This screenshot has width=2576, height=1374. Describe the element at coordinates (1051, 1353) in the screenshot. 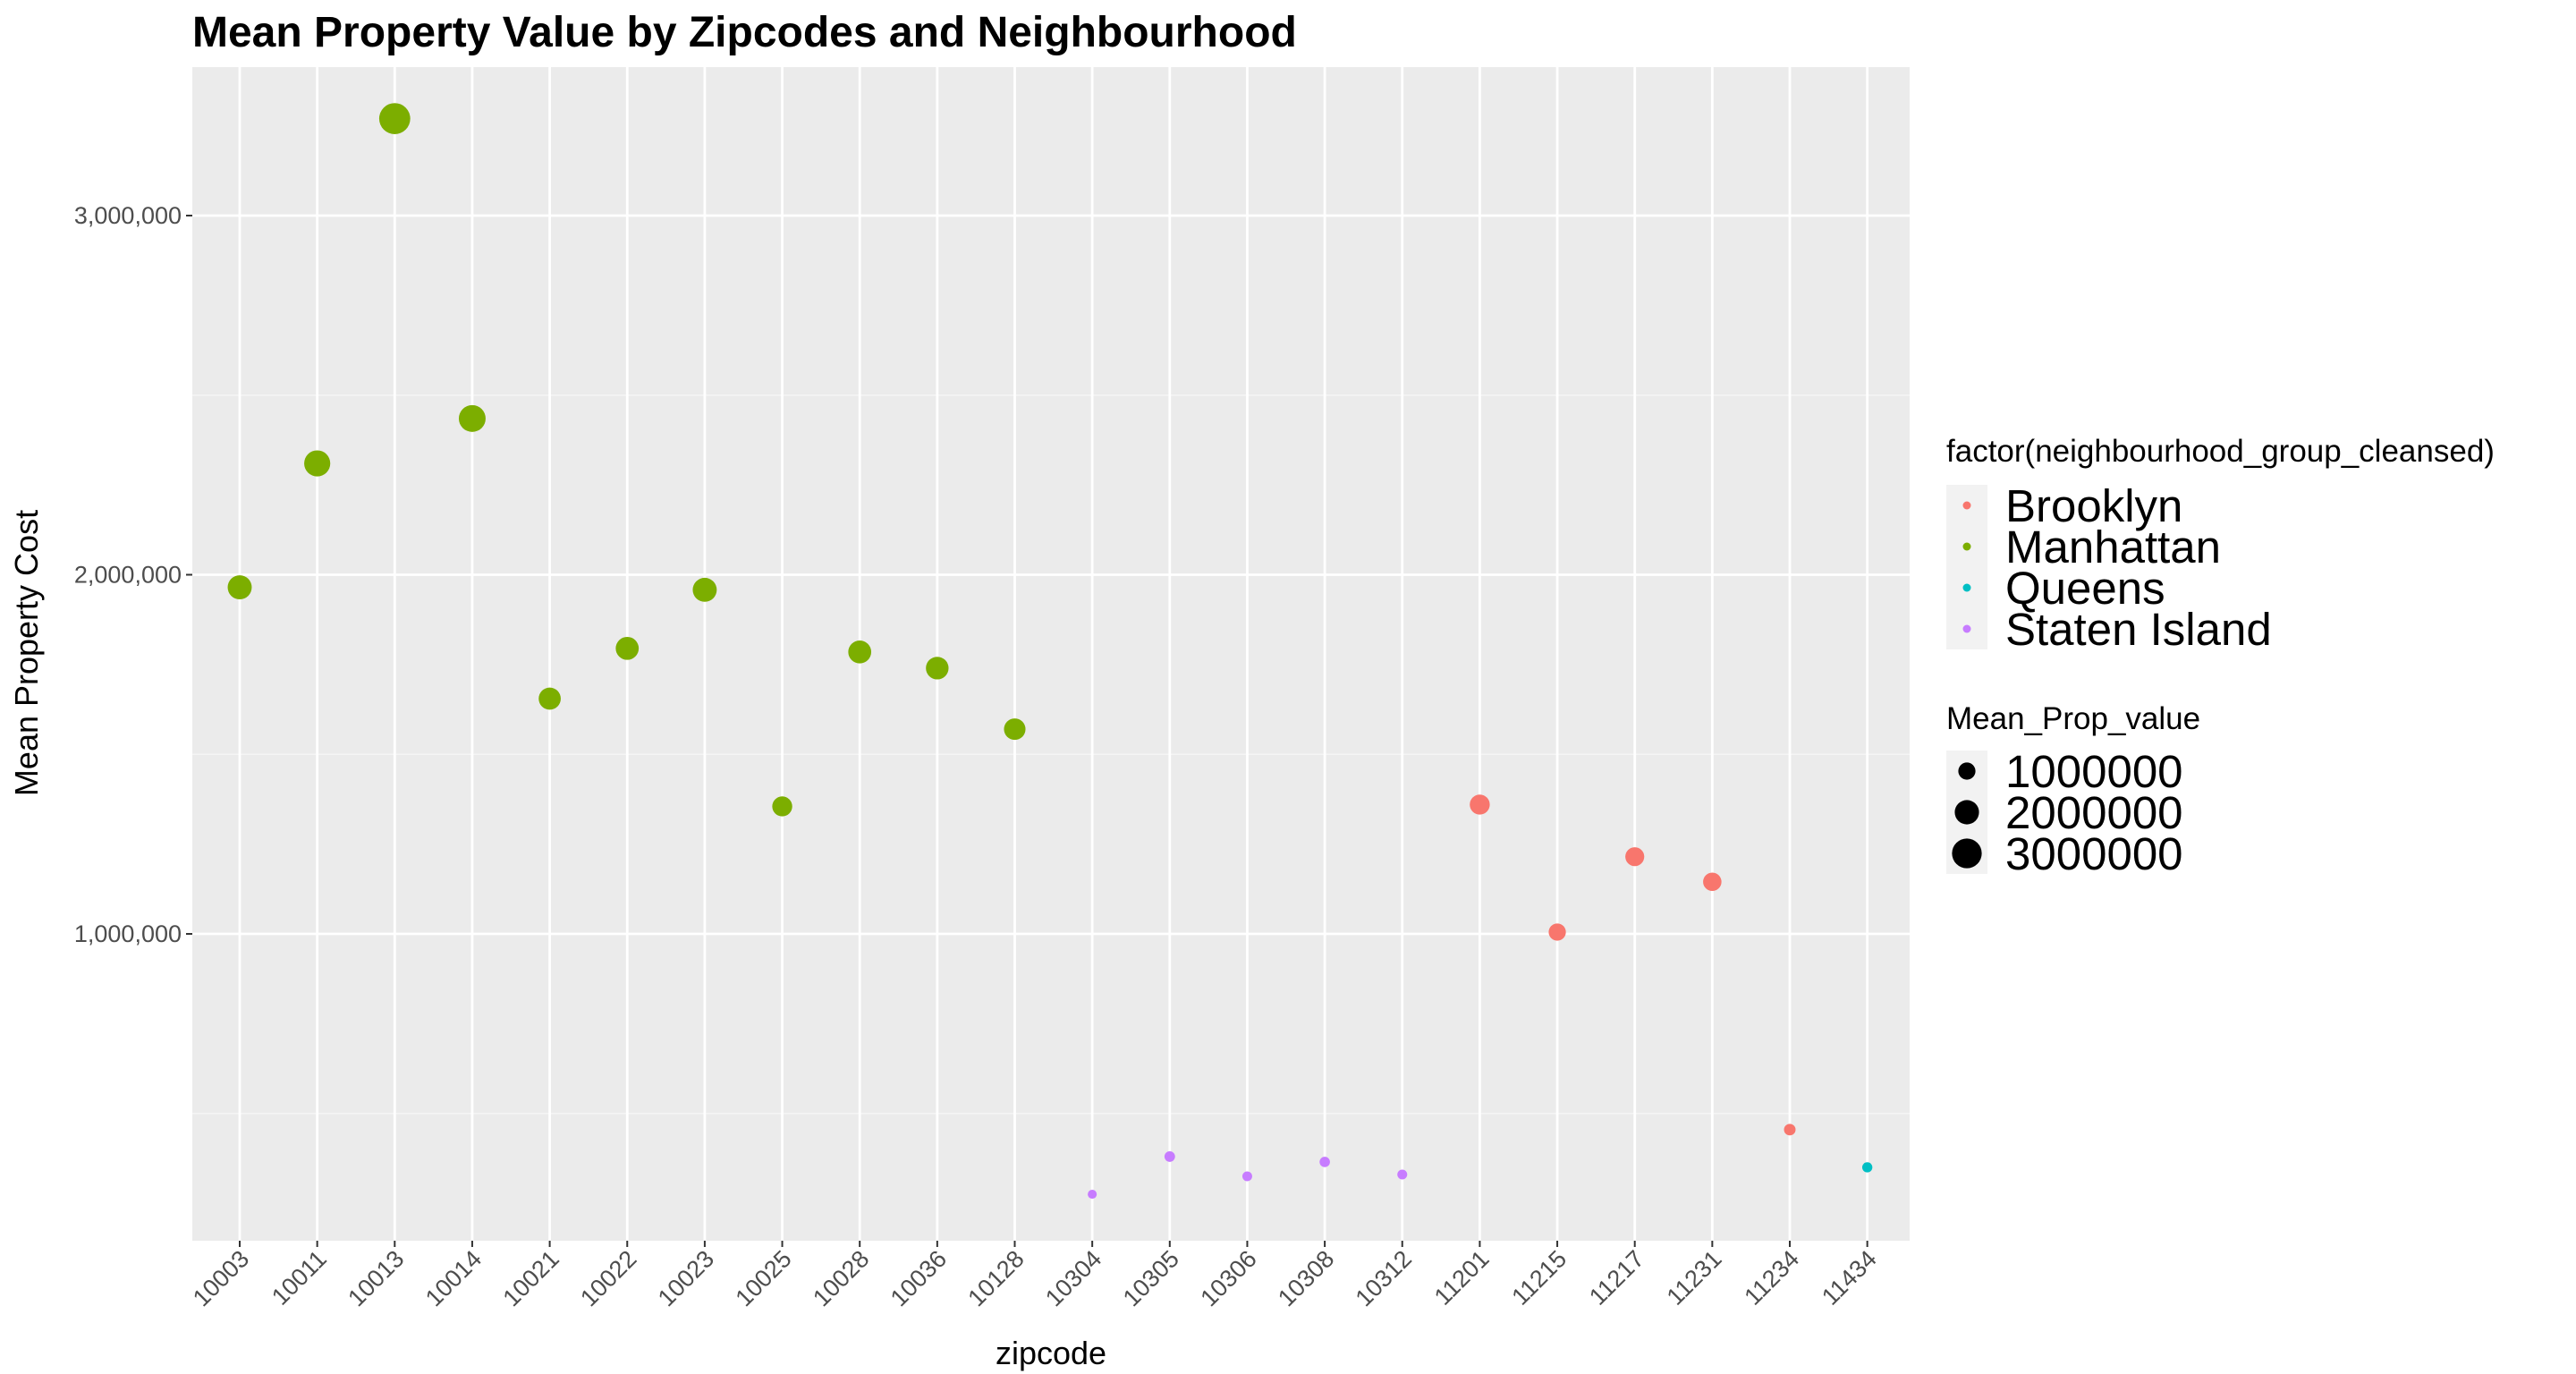

I see `x-axis-title: zipcode` at that location.